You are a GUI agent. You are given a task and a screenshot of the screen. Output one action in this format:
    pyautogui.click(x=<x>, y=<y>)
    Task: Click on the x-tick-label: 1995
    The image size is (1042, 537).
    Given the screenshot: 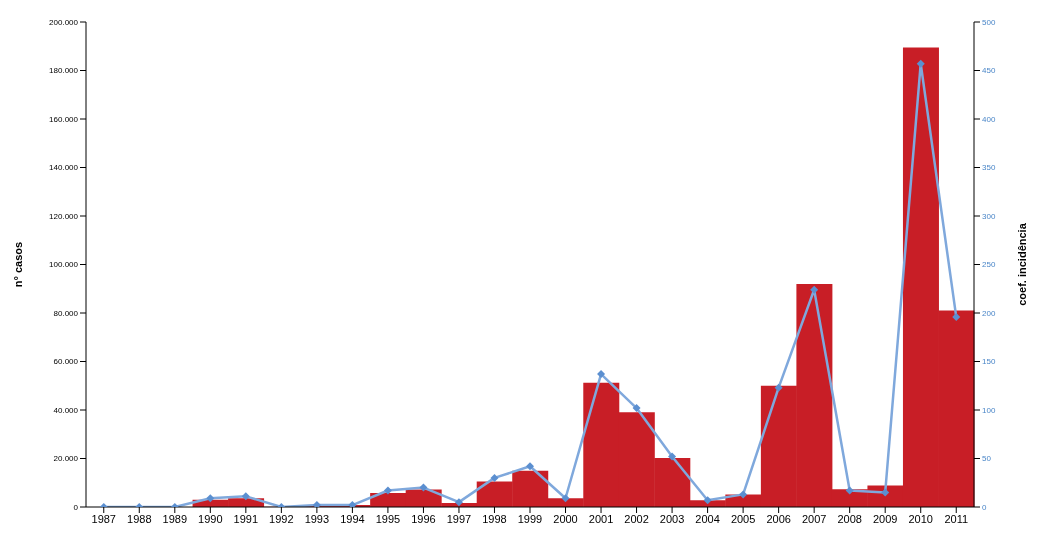 What is the action you would take?
    pyautogui.click(x=388, y=518)
    